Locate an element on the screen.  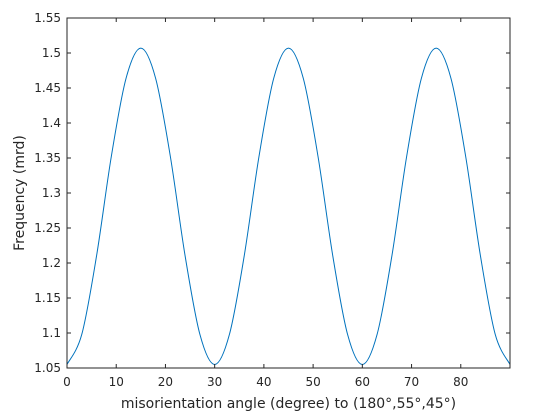
y-tick-label: 1.55 is located at coordinates (47, 18).